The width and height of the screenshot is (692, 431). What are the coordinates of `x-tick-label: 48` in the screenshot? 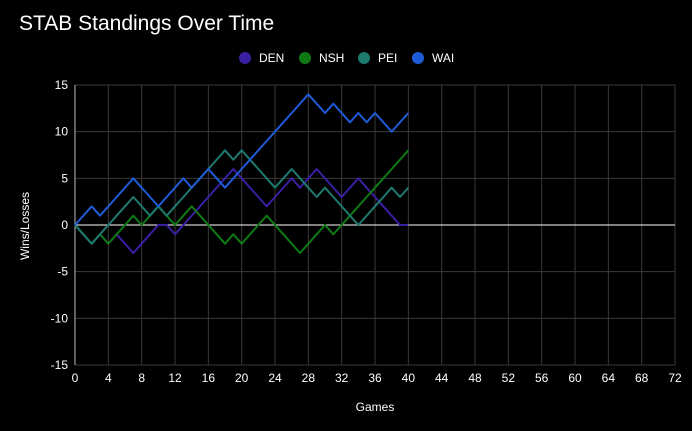 It's located at (475, 378).